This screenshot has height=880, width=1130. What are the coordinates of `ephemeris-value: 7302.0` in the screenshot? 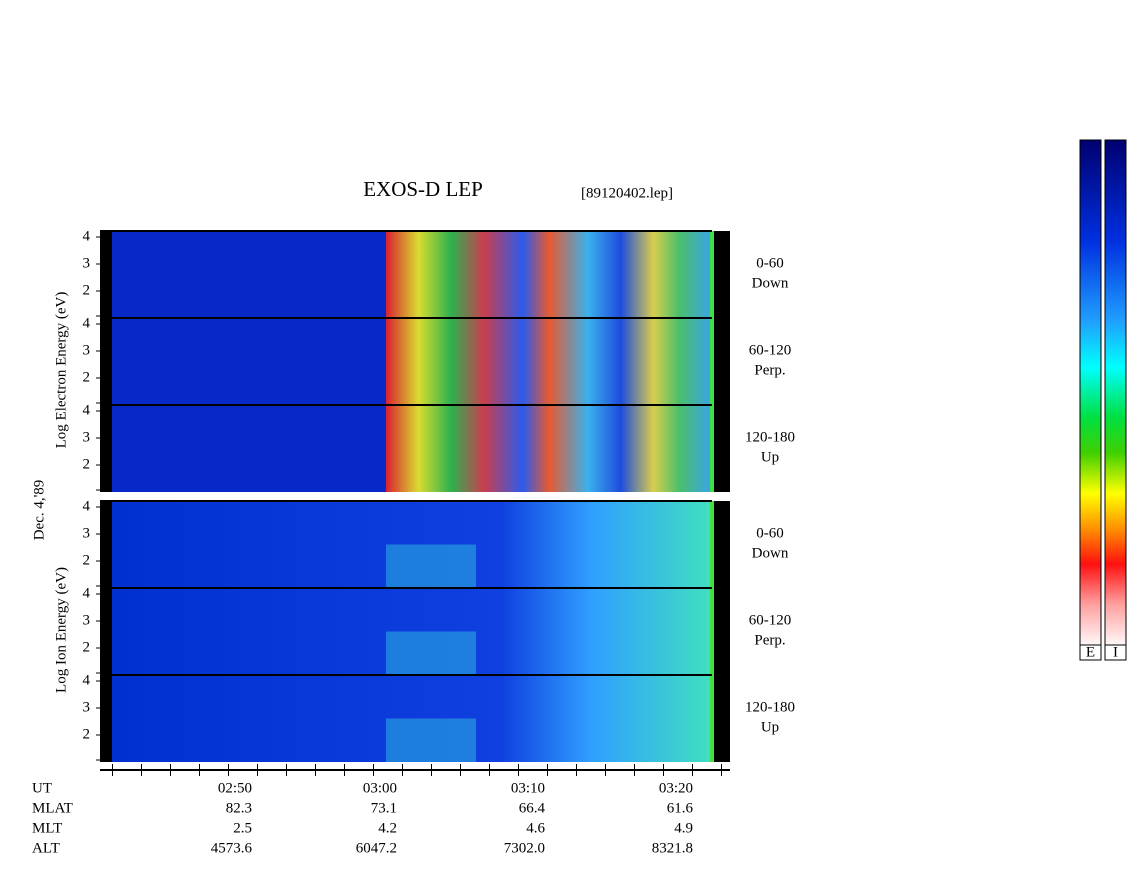 It's located at (524, 848).